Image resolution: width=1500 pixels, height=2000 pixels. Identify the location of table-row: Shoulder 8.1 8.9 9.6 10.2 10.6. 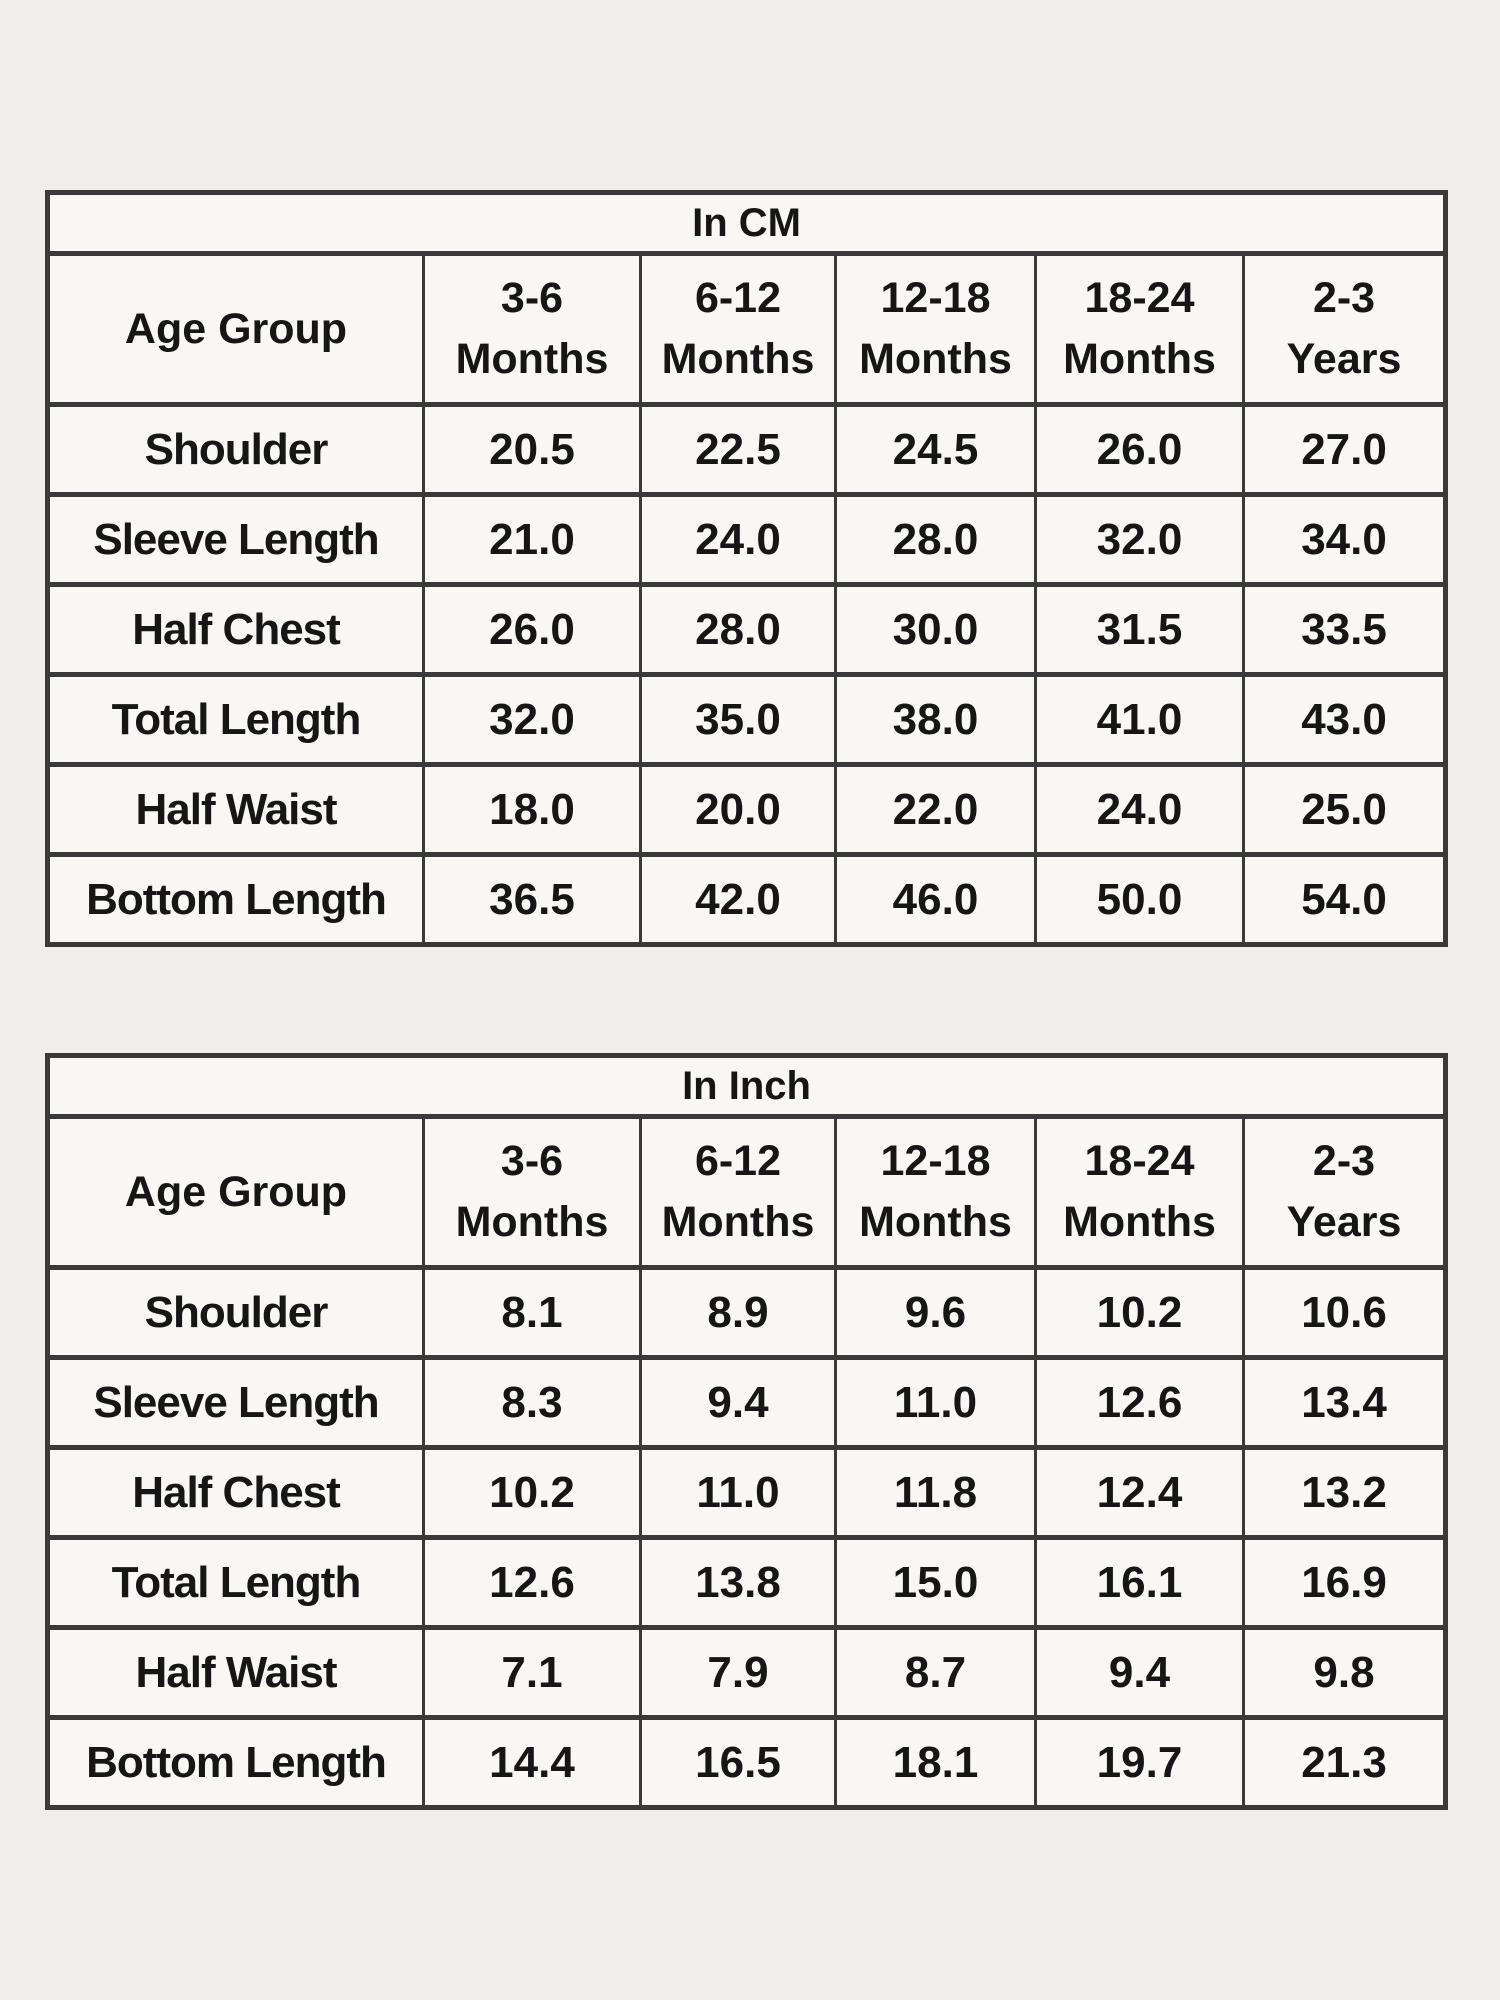
(747, 1312).